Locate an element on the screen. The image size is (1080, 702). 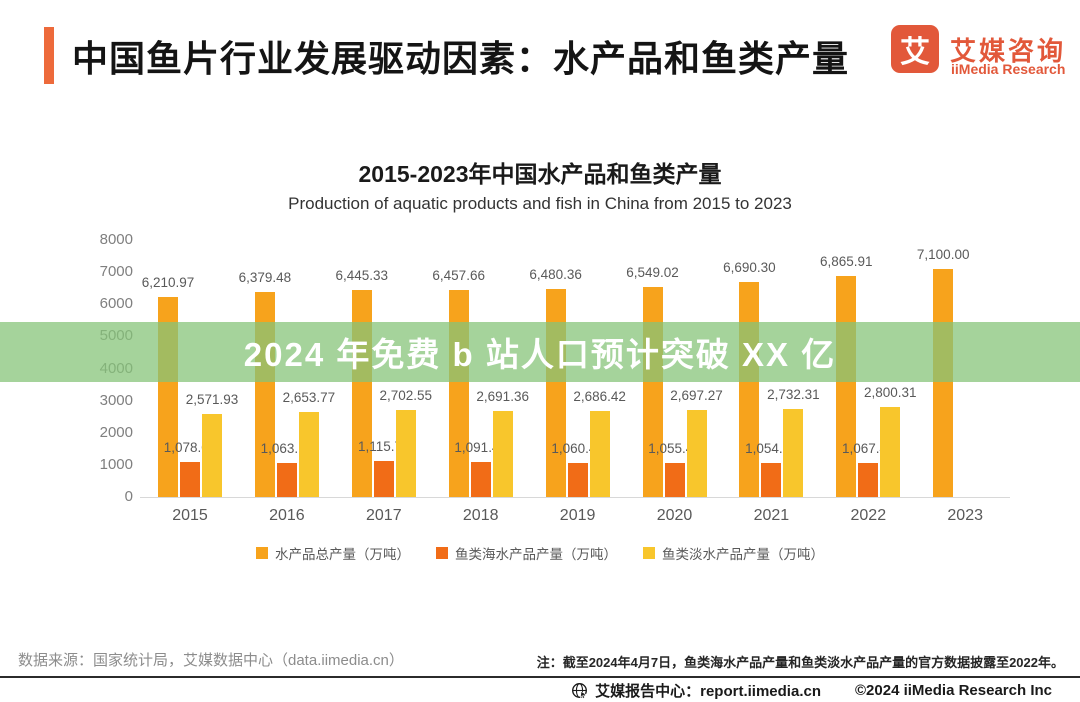
overlay-banner: 2024 年免费 b 站人口预计突破 XX 亿 is located at coordinates (540, 352).